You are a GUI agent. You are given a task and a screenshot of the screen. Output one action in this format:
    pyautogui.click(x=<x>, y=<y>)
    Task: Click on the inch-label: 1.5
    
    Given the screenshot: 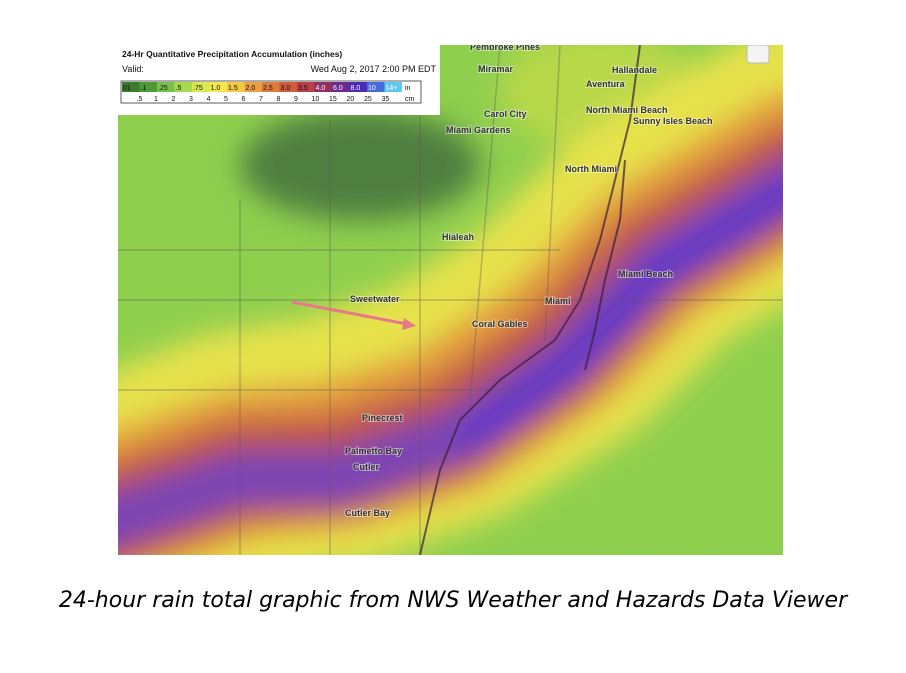 What is the action you would take?
    pyautogui.click(x=233, y=88)
    